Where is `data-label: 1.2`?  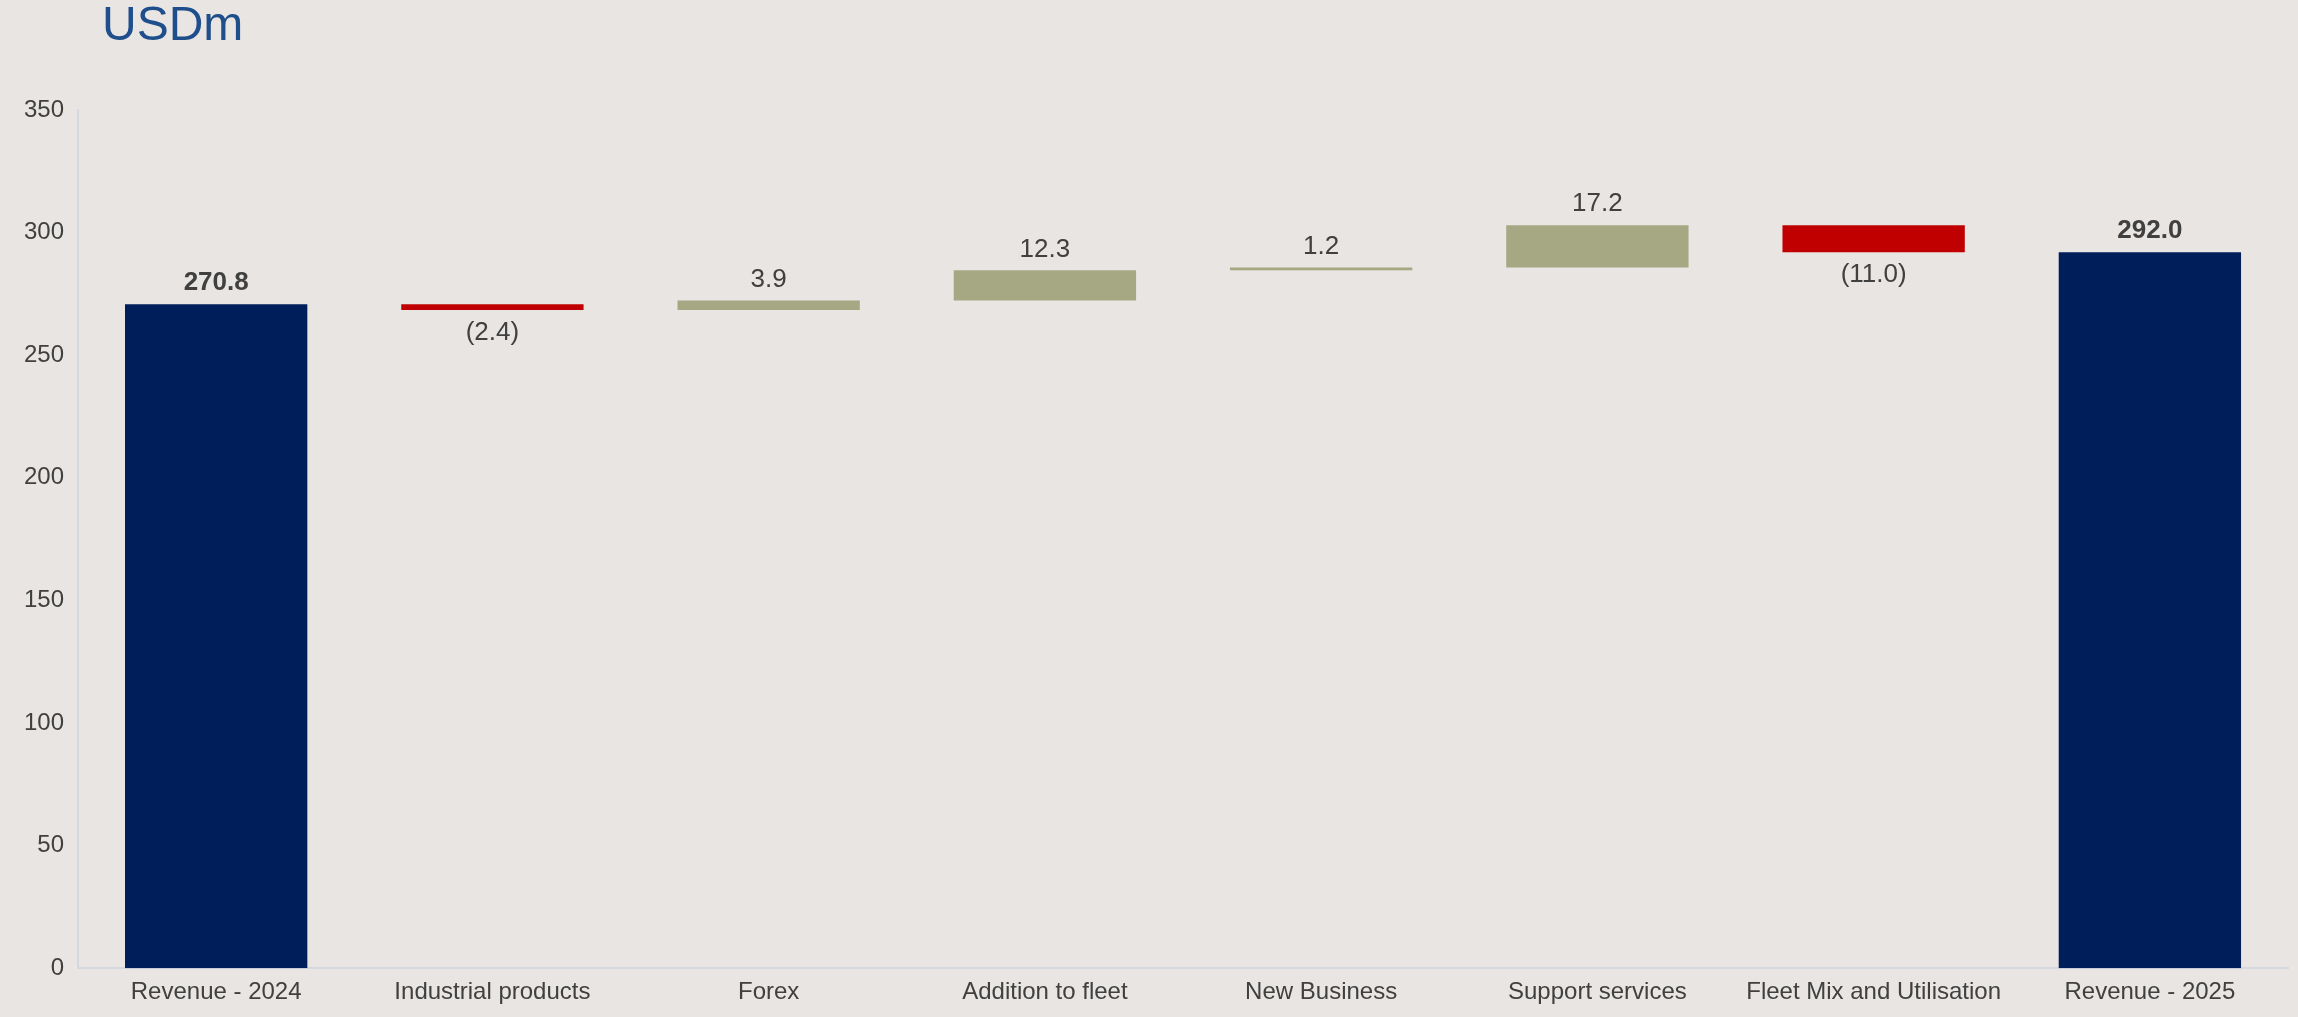 data-label: 1.2 is located at coordinates (1321, 244).